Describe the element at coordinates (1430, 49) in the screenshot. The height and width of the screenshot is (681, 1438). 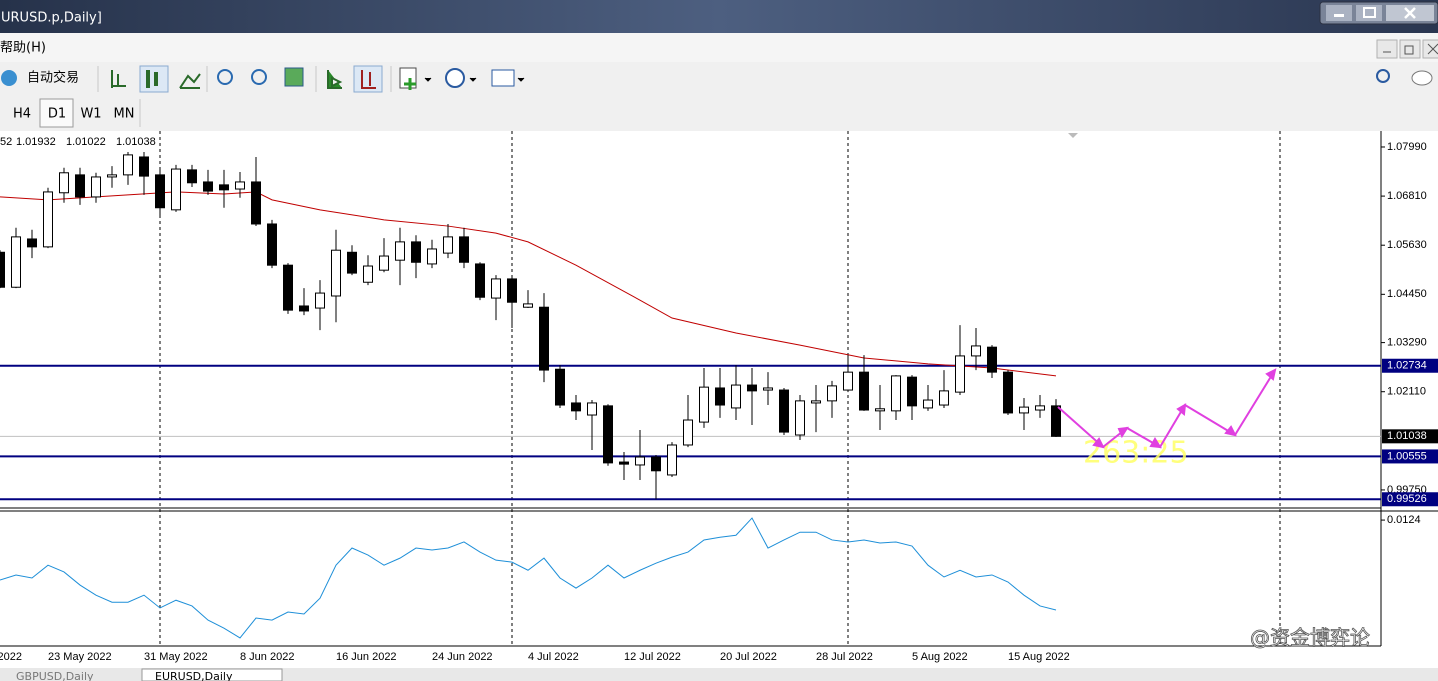
I see `mdi-close` at that location.